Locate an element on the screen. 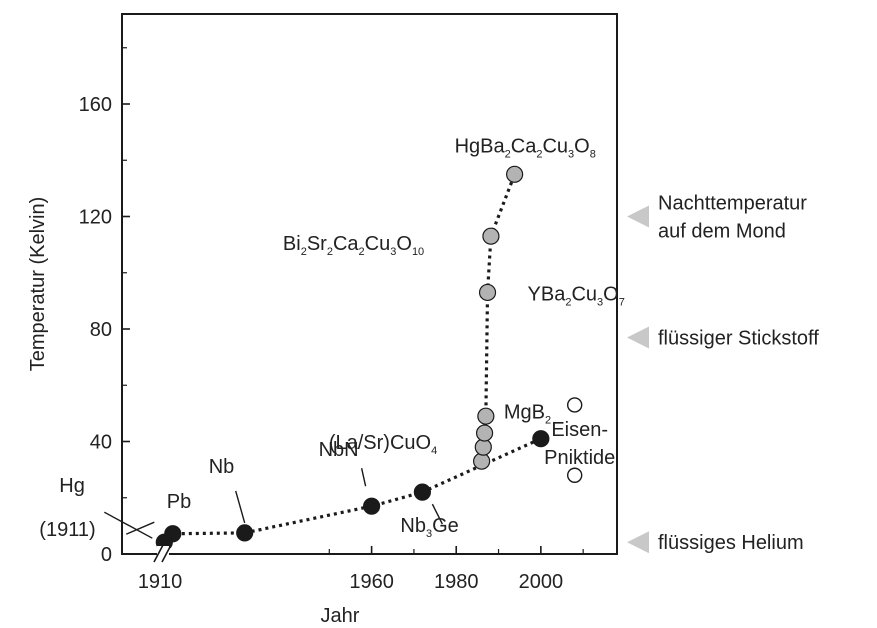 The width and height of the screenshot is (877, 628). y-tick-label: 160 is located at coordinates (95, 105).